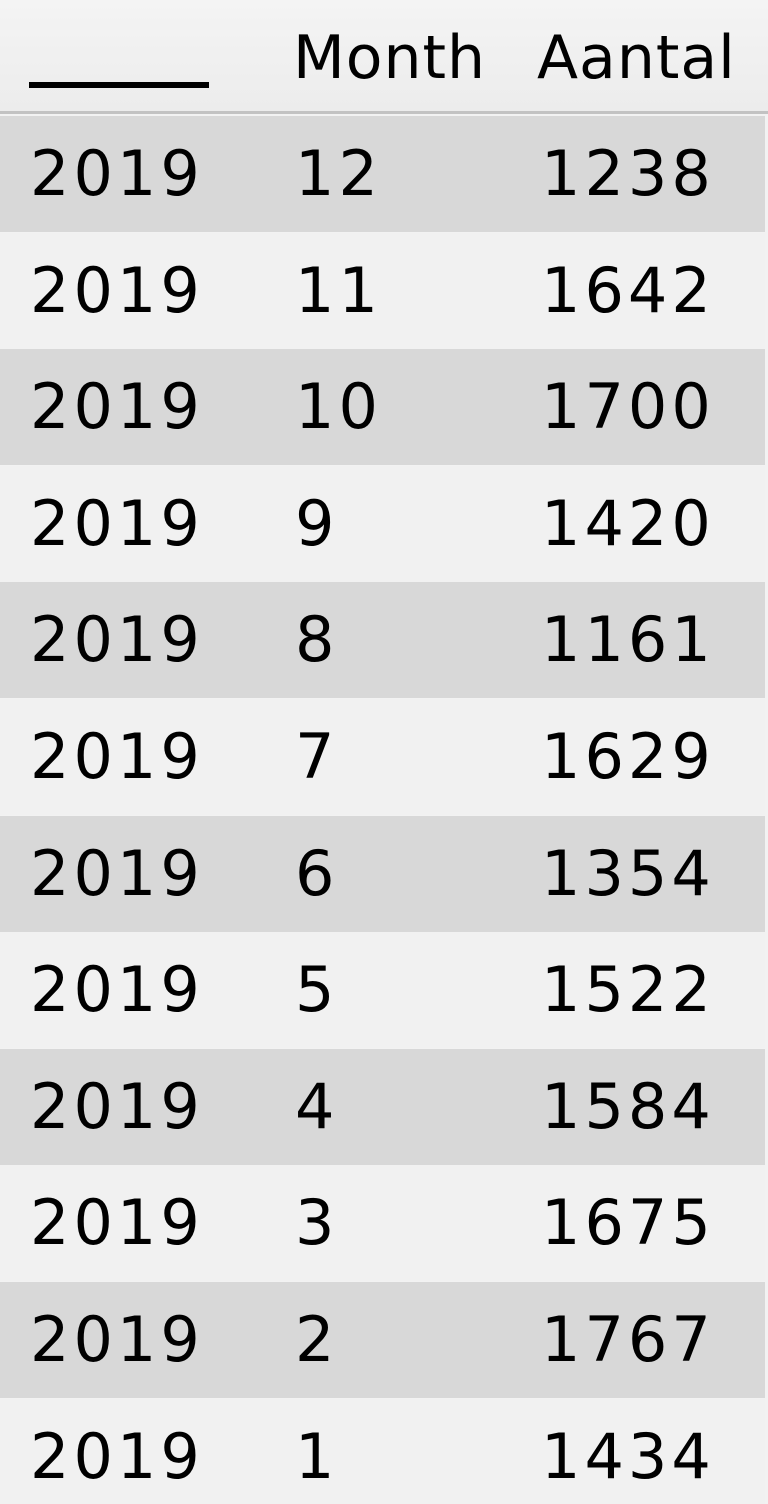  Describe the element at coordinates (382, 1340) in the screenshot. I see `table-row: 2019 2 1767` at that location.